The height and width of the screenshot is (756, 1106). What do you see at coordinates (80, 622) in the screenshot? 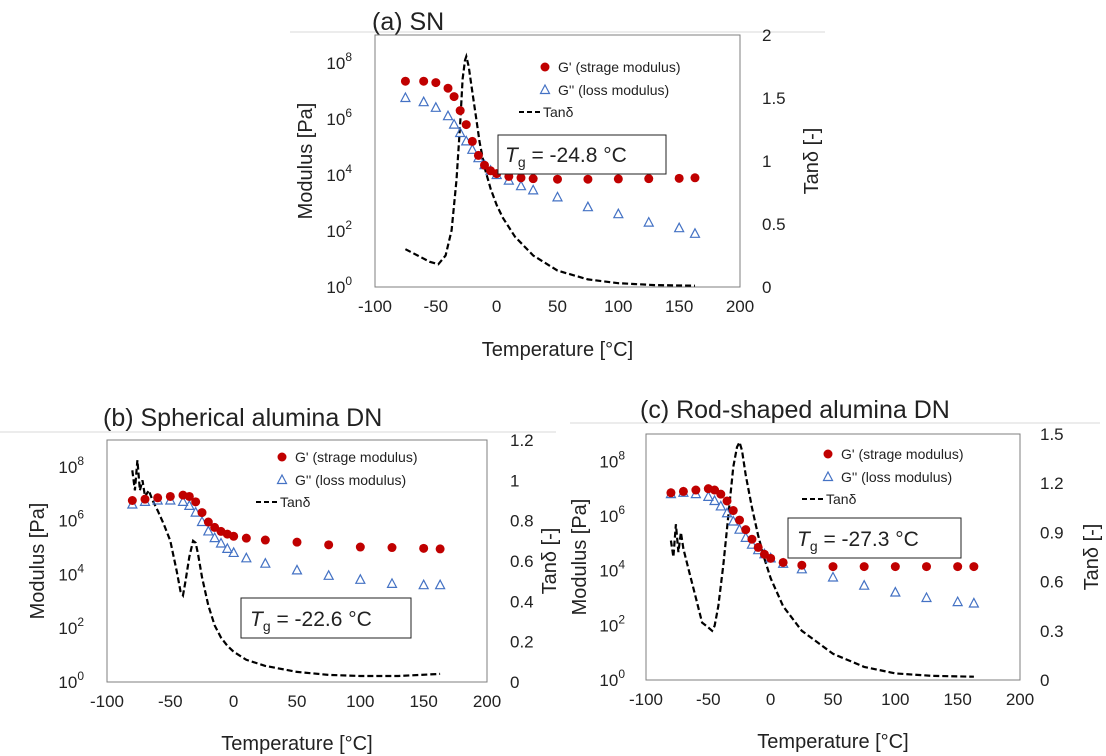
I see `y-tick-exponent: 2` at bounding box center [80, 622].